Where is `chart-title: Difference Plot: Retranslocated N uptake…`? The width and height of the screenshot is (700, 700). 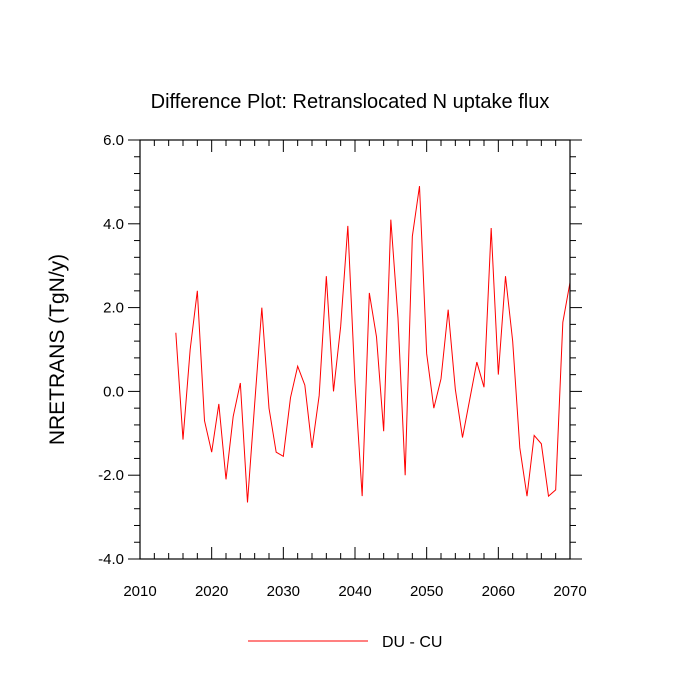 chart-title: Difference Plot: Retranslocated N uptake… is located at coordinates (350, 102).